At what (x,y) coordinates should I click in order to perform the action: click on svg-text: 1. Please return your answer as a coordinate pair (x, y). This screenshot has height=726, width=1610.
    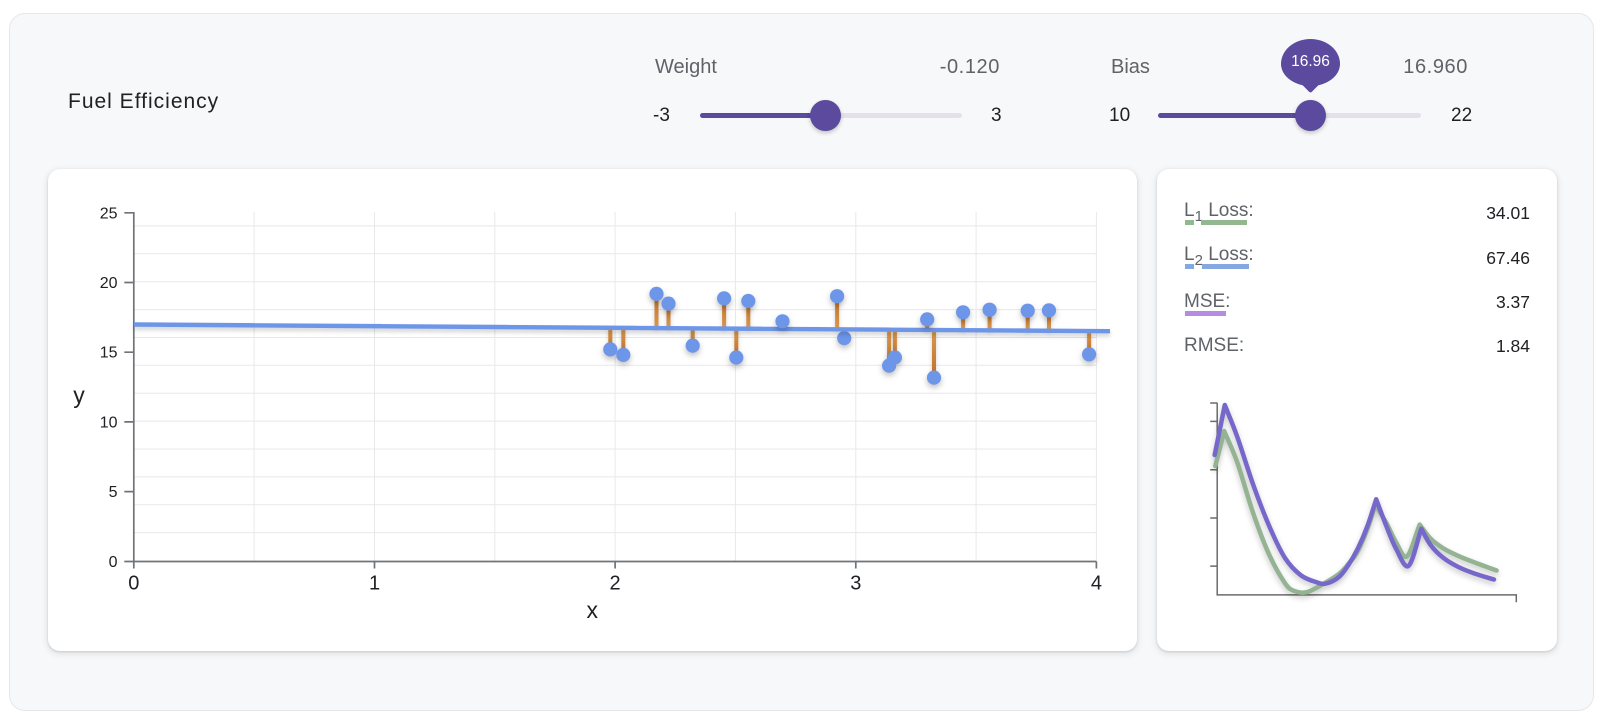
    Looking at the image, I should click on (374, 584).